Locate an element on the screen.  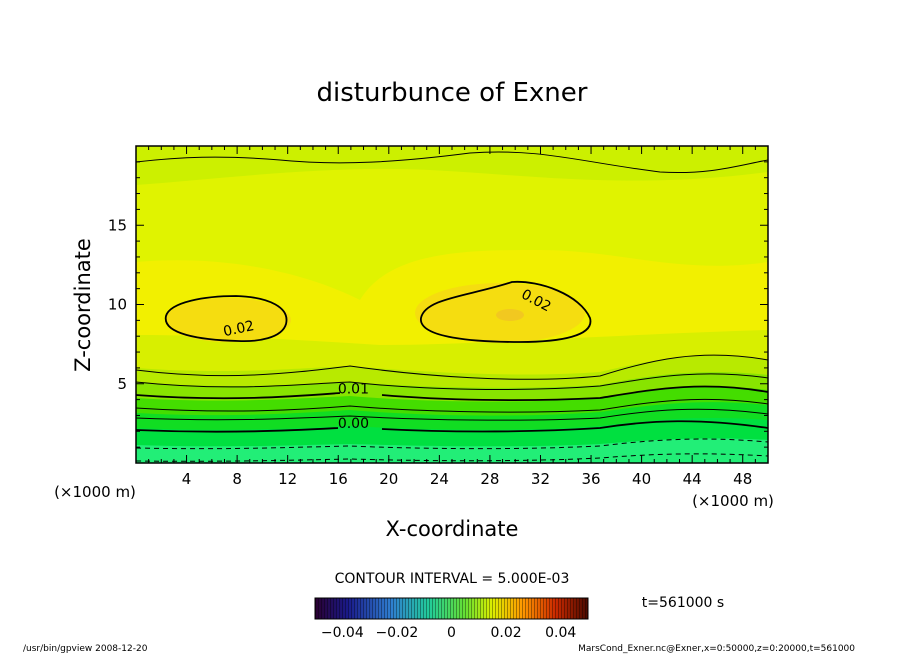
x-tick-label: 48 is located at coordinates (742, 479).